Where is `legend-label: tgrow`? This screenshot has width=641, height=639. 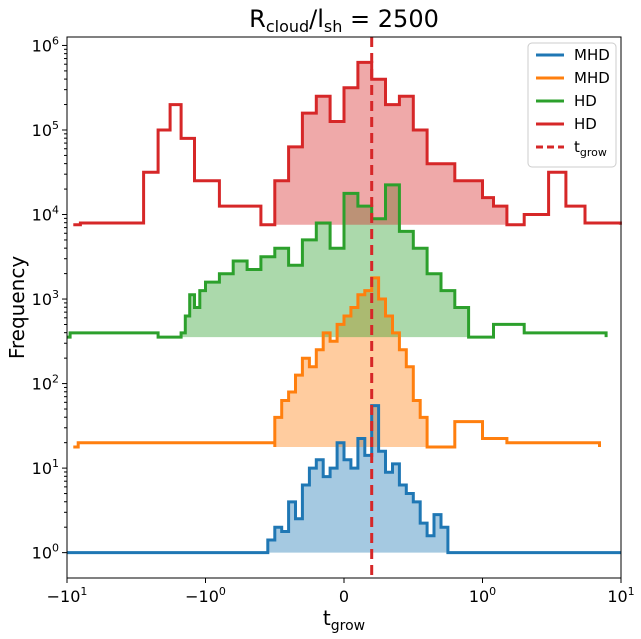
legend-label: tgrow is located at coordinates (590, 148).